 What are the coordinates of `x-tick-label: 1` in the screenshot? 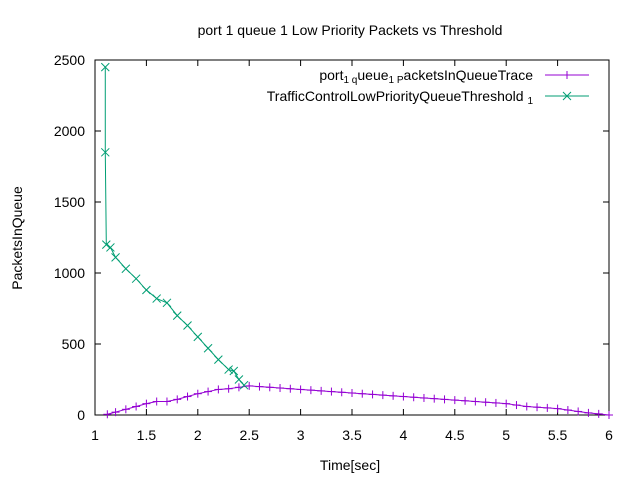 It's located at (95, 435).